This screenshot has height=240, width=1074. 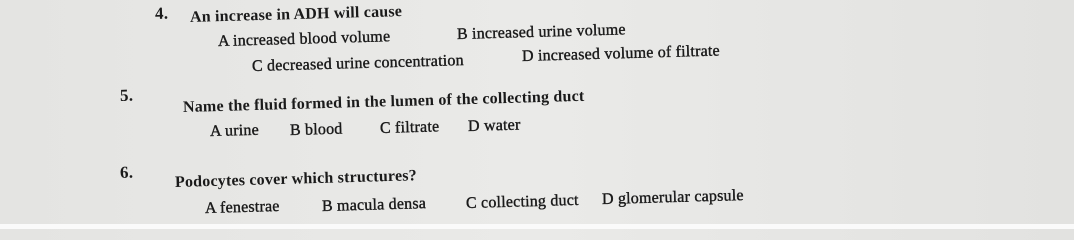 I want to click on question-text: Podocytes cover which structures?, so click(x=296, y=179).